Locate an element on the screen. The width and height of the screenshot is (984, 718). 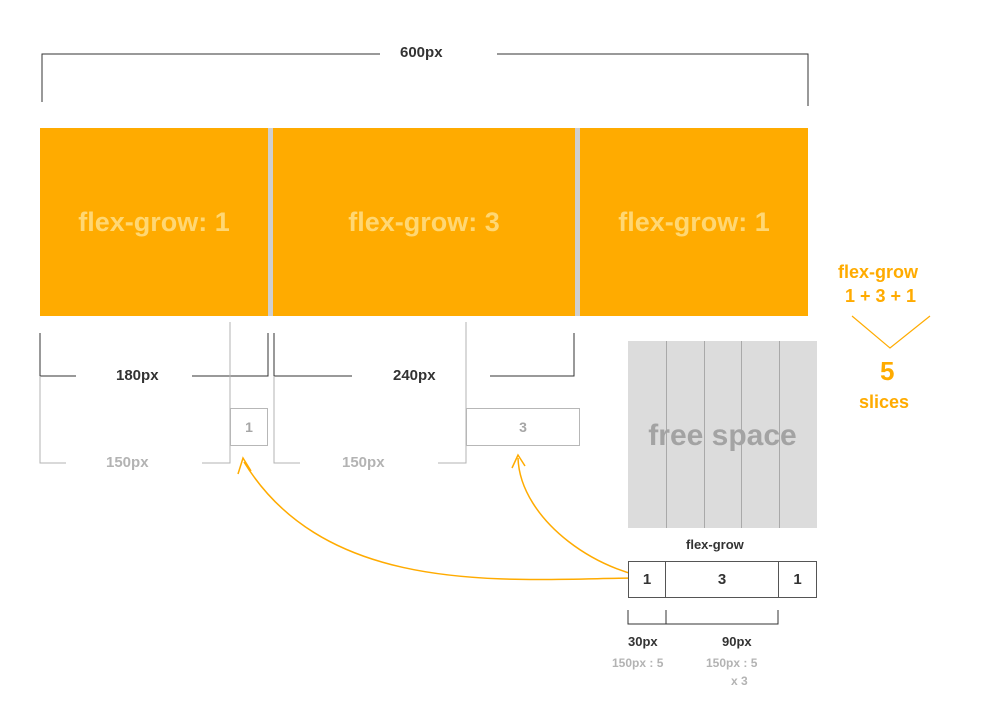
slice-count: 5 is located at coordinates (887, 371).